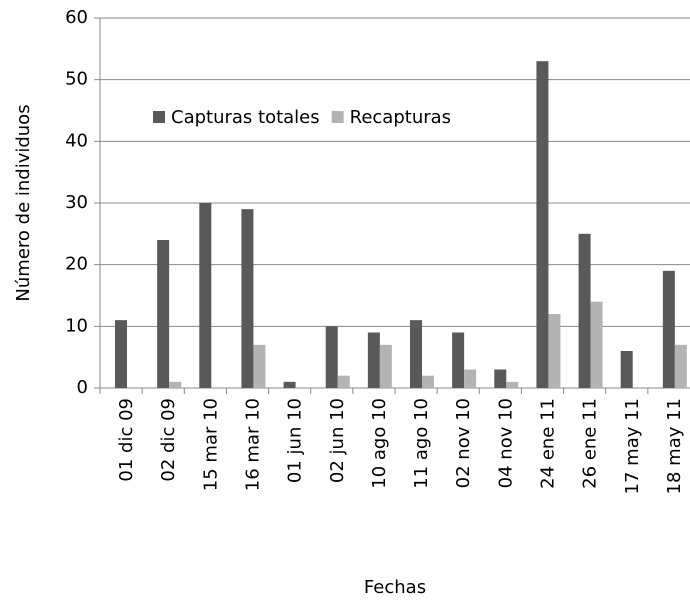  What do you see at coordinates (295, 440) in the screenshot?
I see `x-tick-label: 01 jun 10` at bounding box center [295, 440].